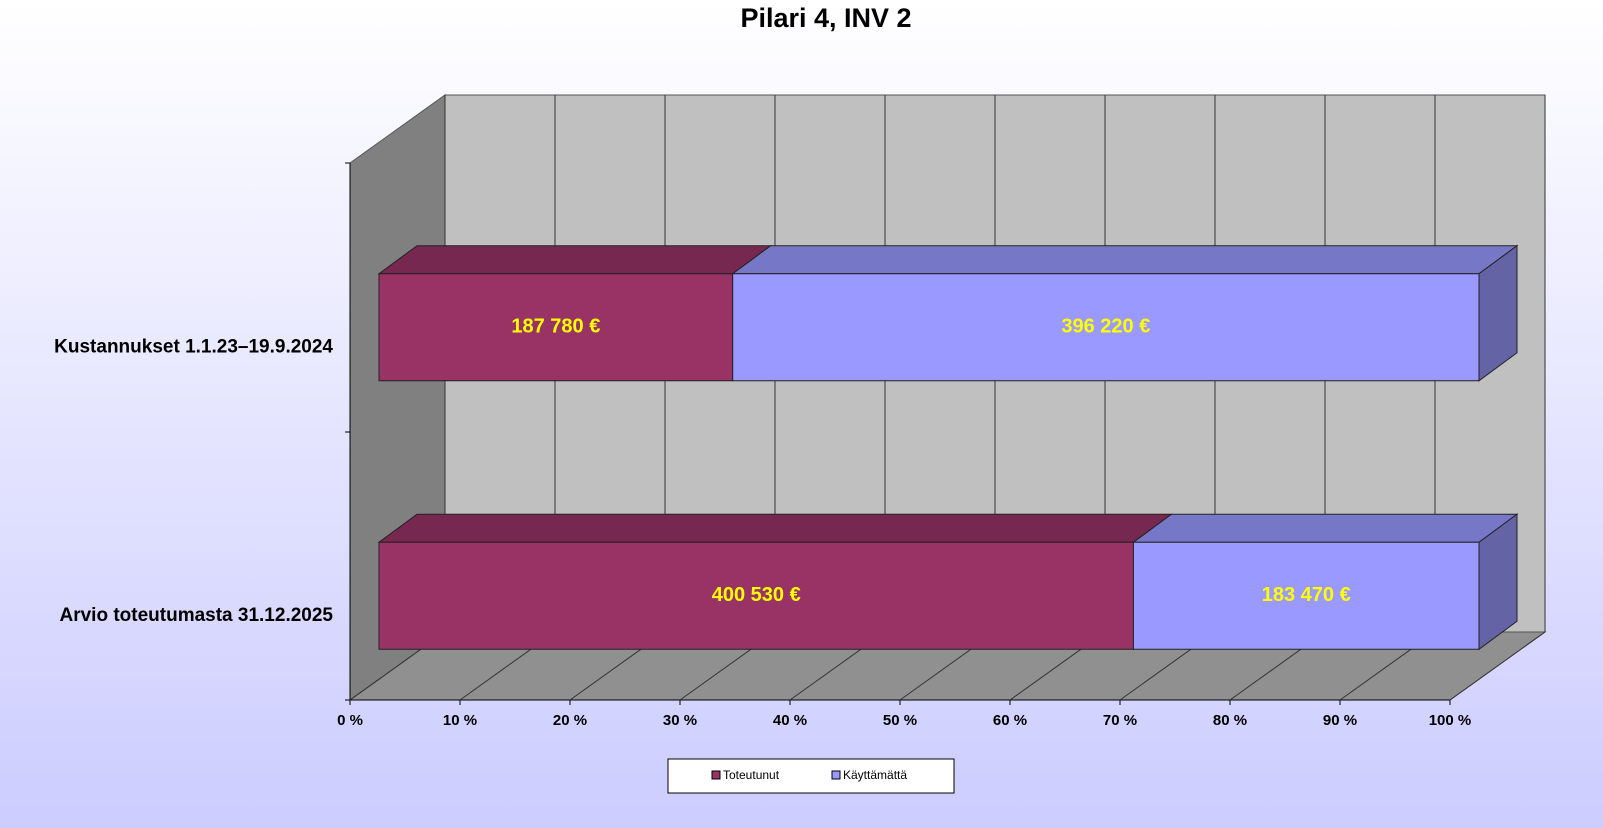 This screenshot has height=828, width=1603. I want to click on x-tick-label: 90 %, so click(1340, 720).